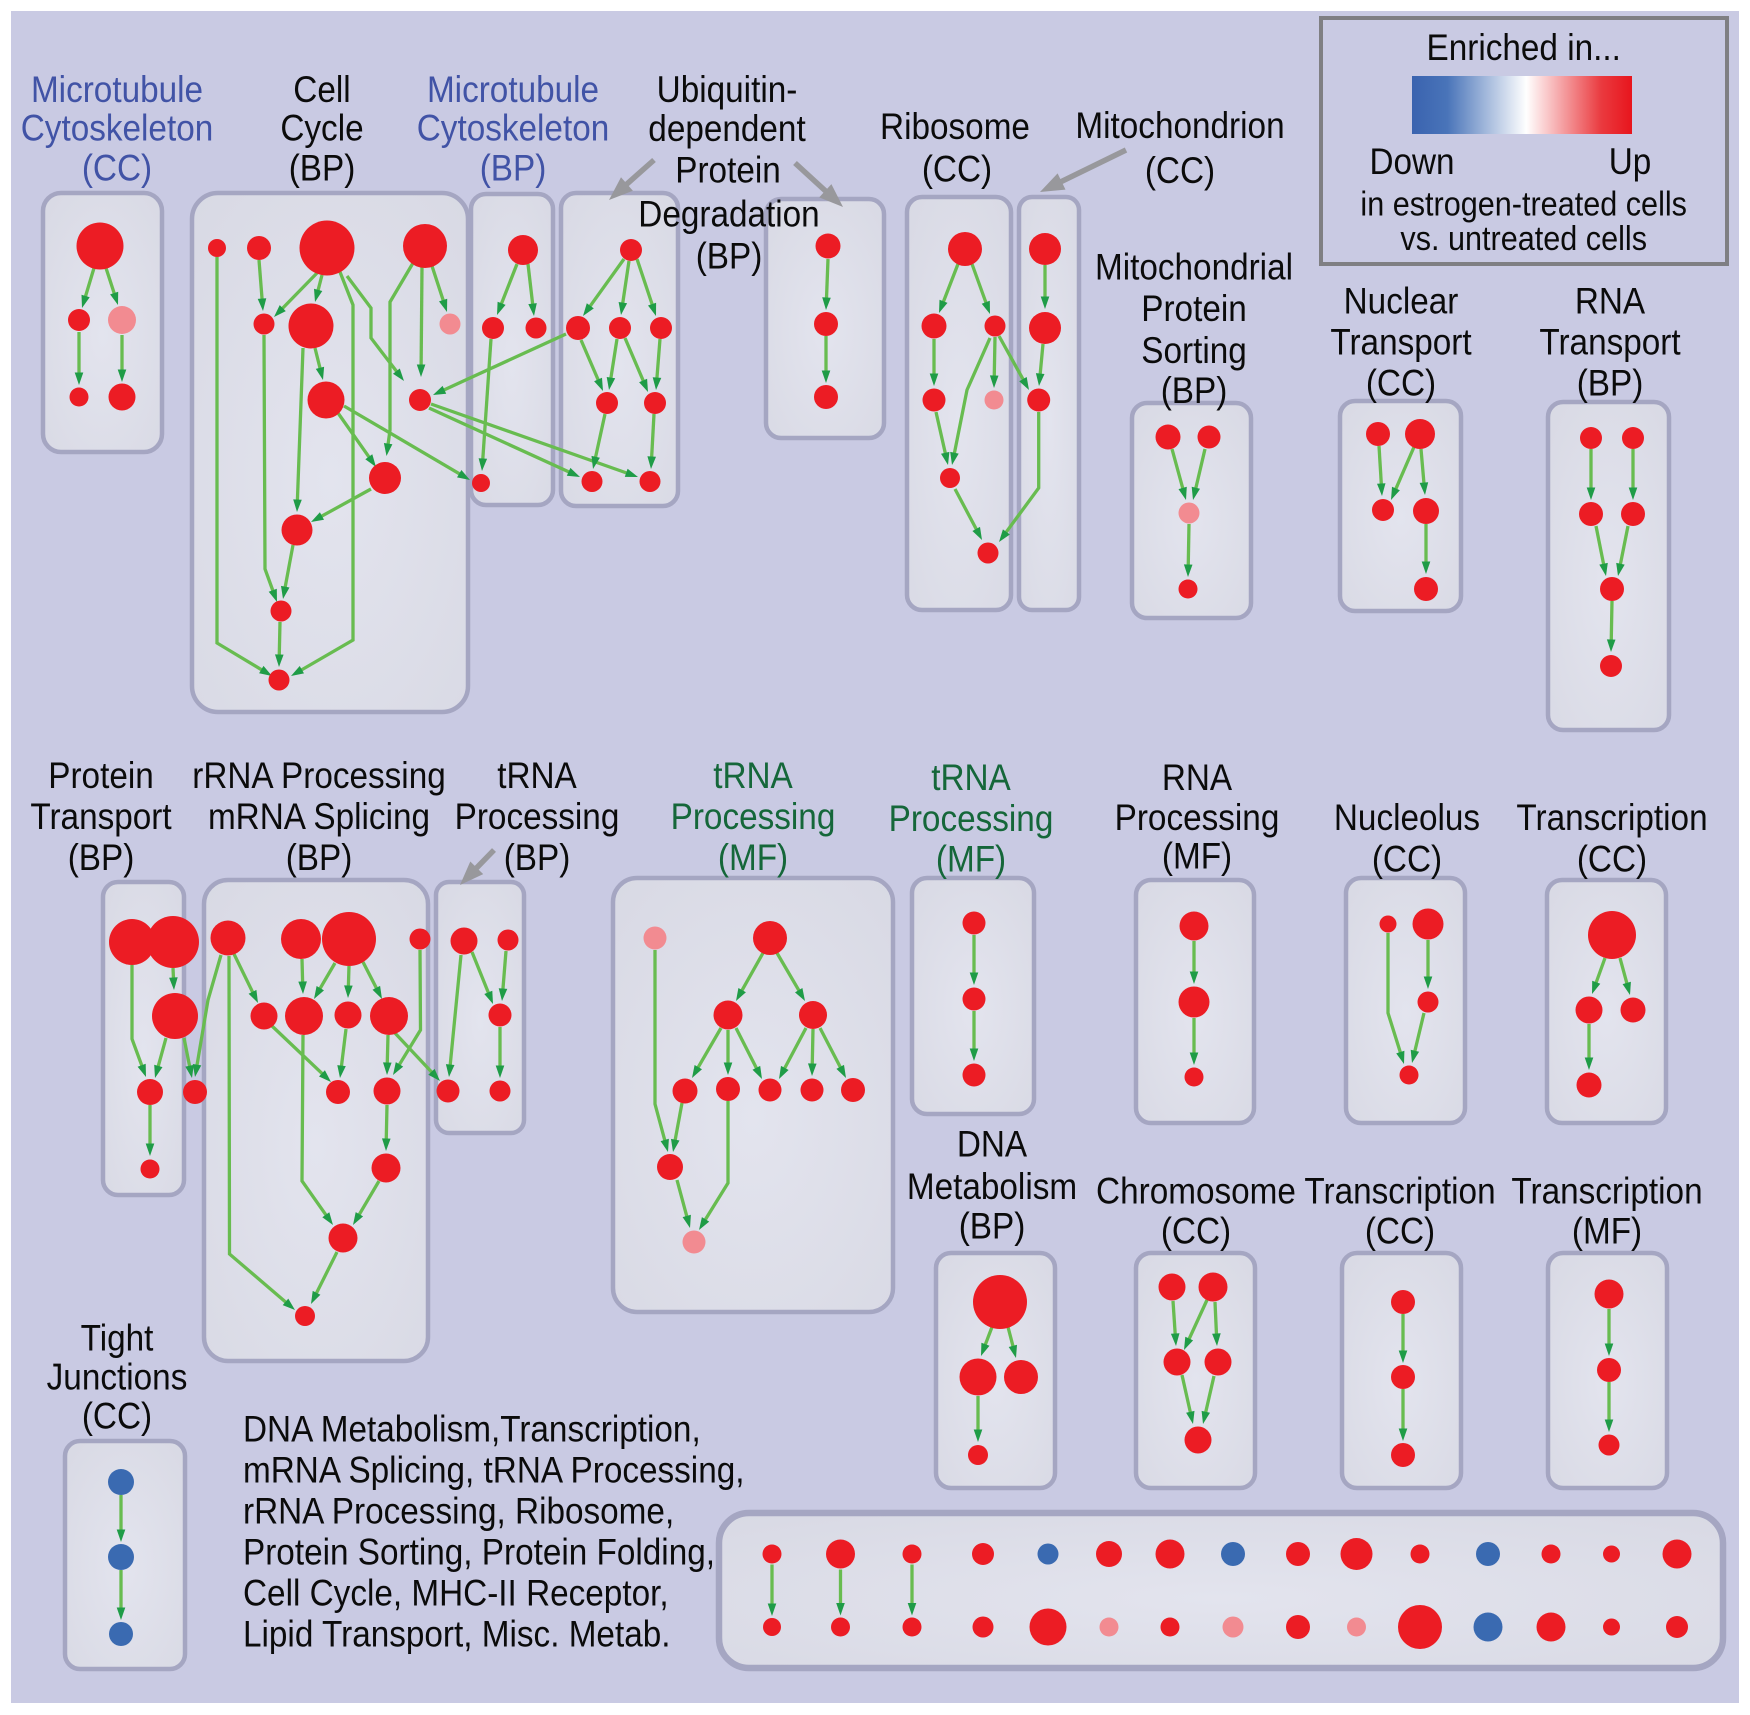  Describe the element at coordinates (458, 1511) in the screenshot. I see `svg-text: rRNA Processing, Ribosome,` at that location.